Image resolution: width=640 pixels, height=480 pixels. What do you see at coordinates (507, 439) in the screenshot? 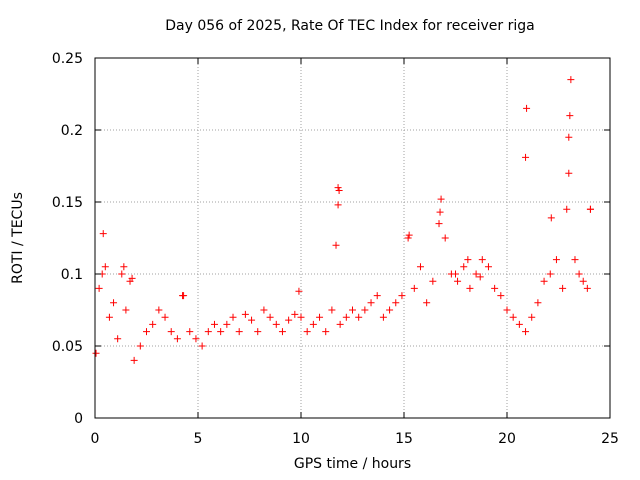
I see `x-tick-label: 20` at bounding box center [507, 439].